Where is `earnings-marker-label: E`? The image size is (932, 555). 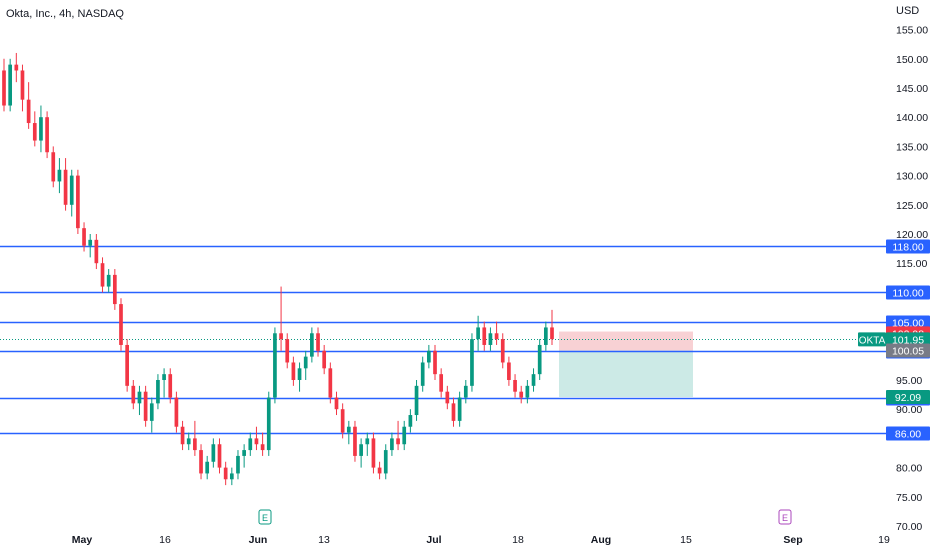
earnings-marker-label: E is located at coordinates (785, 518).